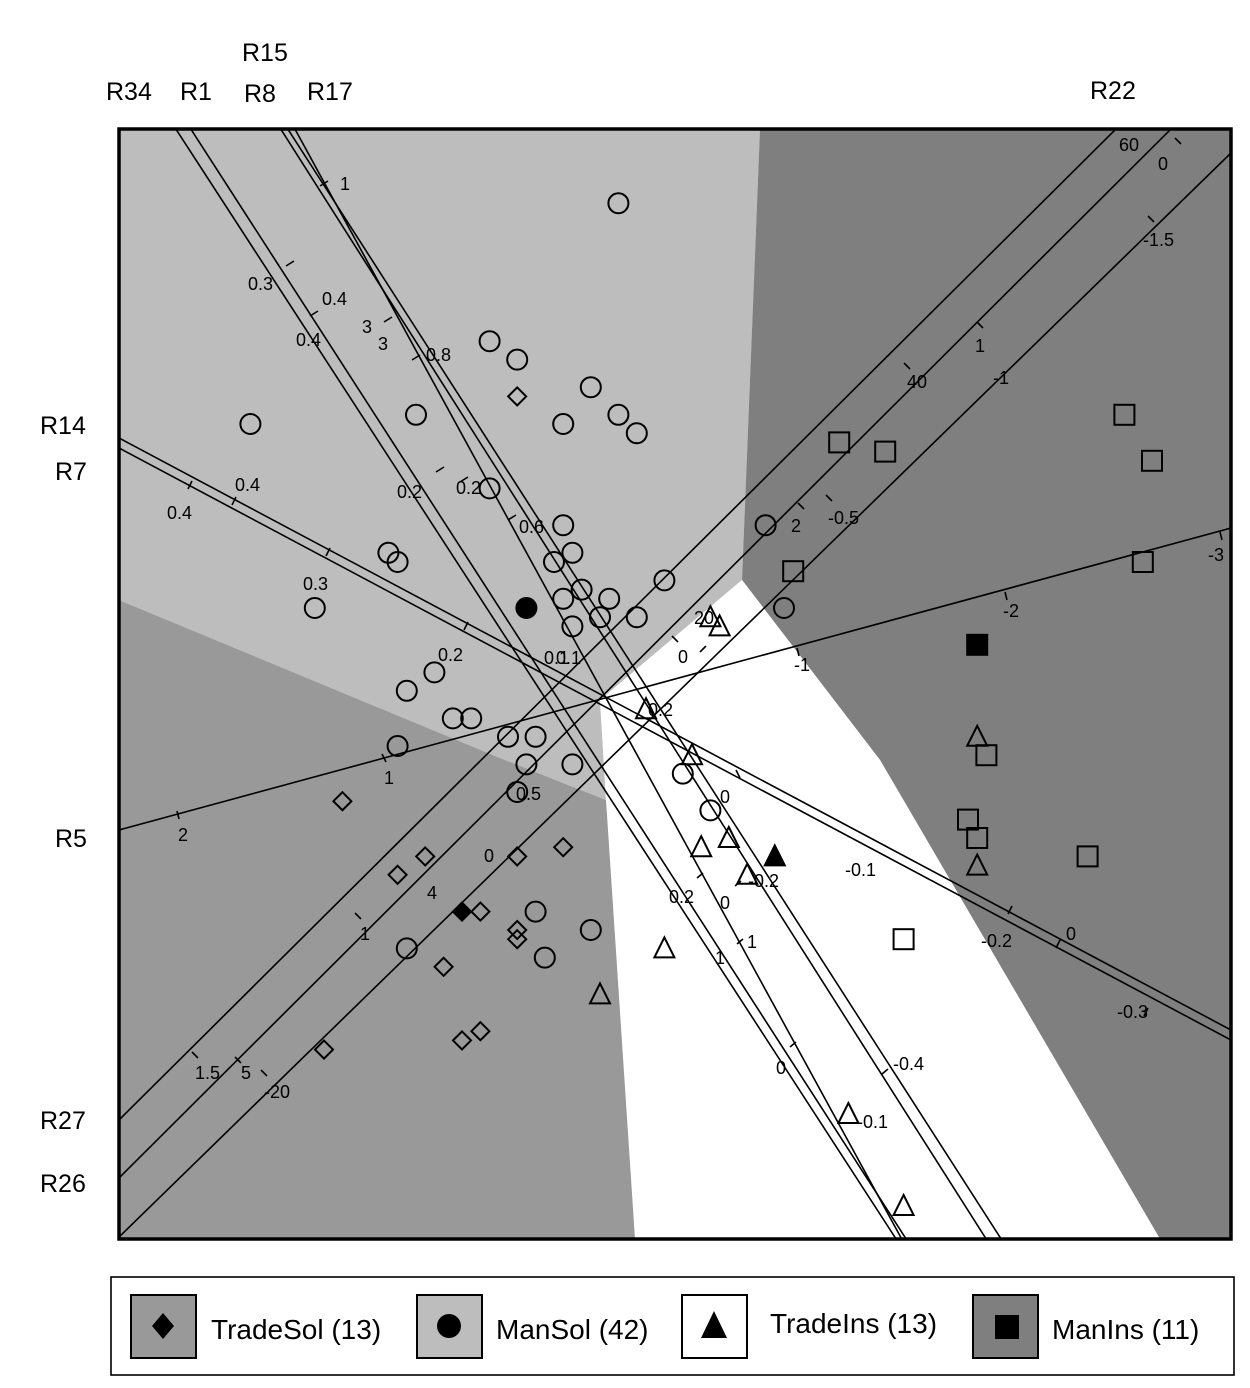 Image resolution: width=1250 pixels, height=1388 pixels. What do you see at coordinates (246, 1073) in the screenshot?
I see `tick-label: 5` at bounding box center [246, 1073].